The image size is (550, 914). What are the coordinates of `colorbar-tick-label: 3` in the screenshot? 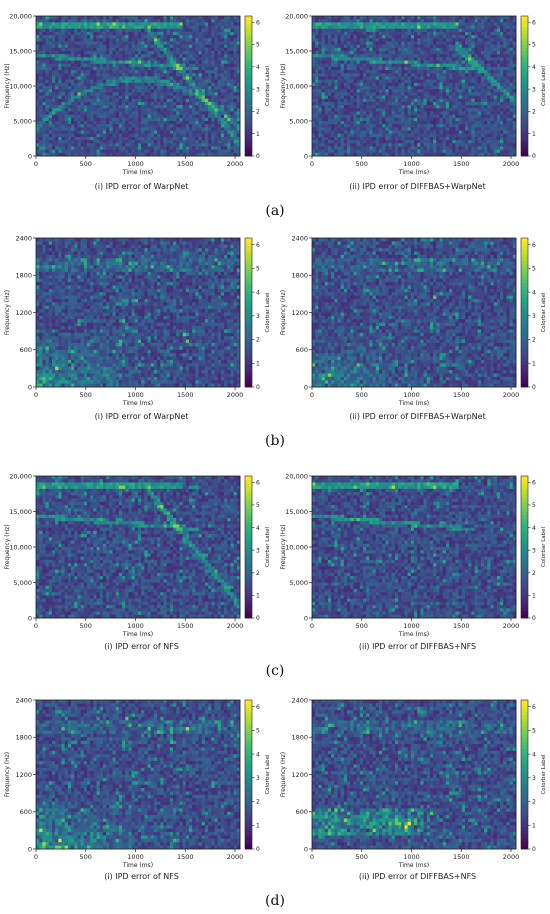 It's located at (258, 89).